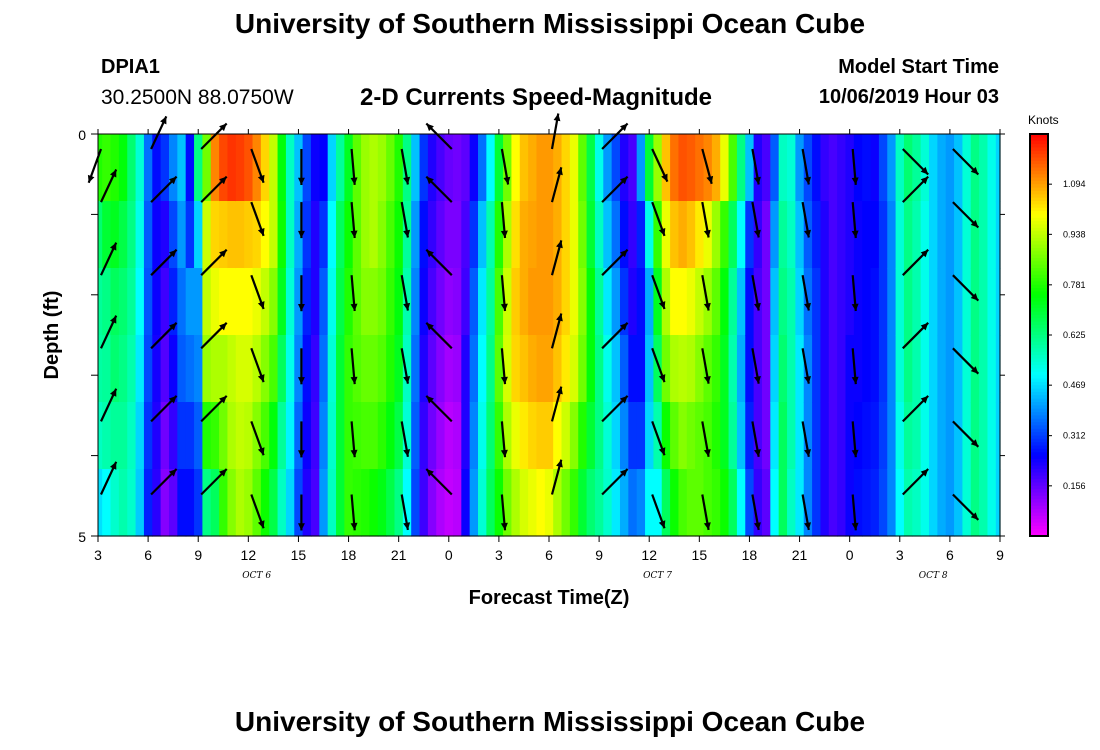  What do you see at coordinates (933, 576) in the screenshot?
I see `date-label: OCT 8` at bounding box center [933, 576].